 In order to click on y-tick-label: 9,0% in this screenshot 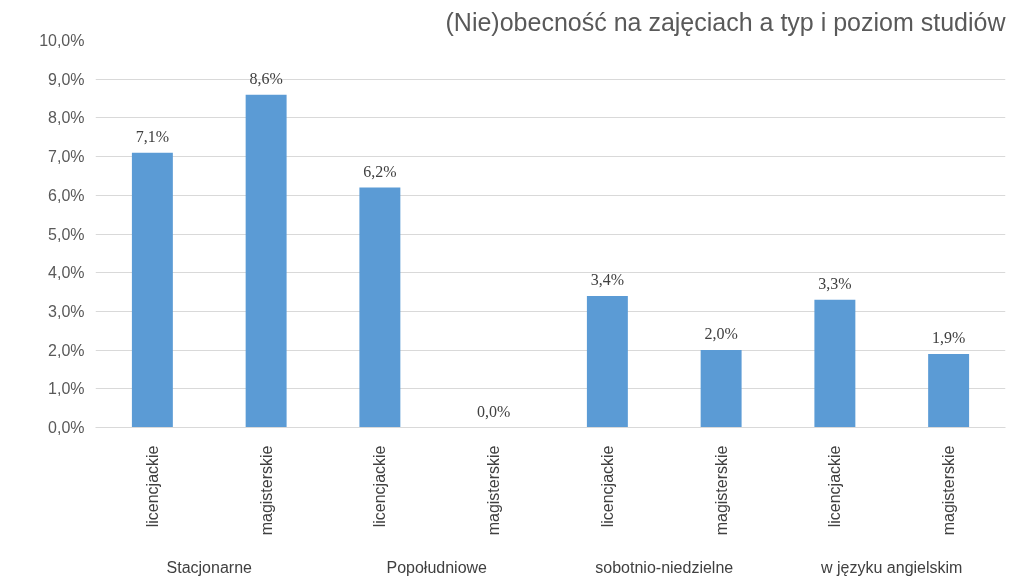, I will do `click(66, 79)`.